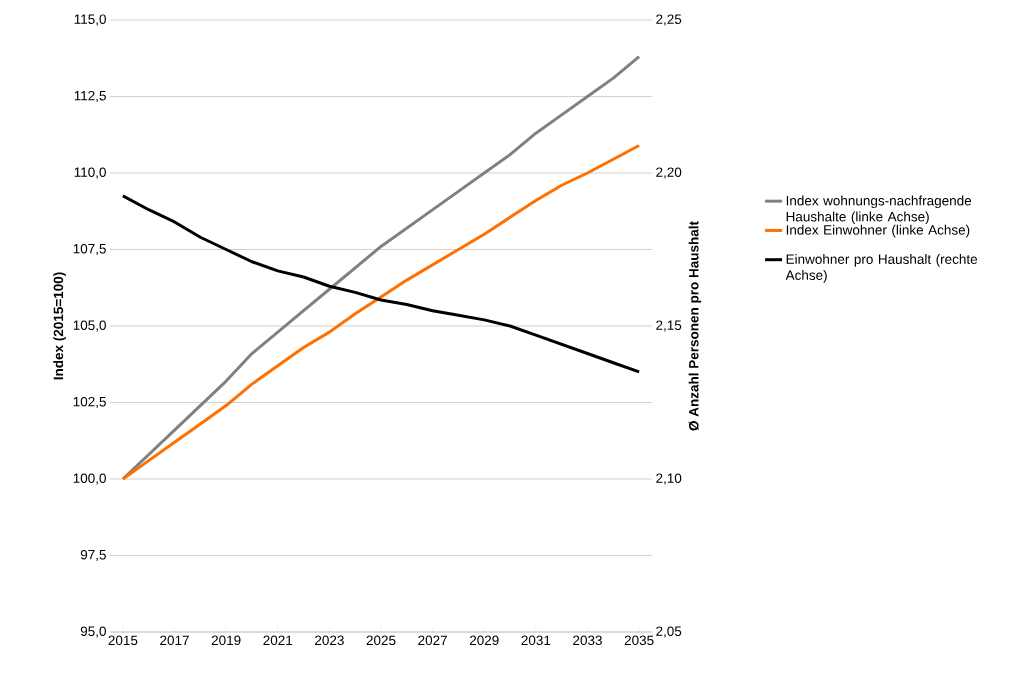 The height and width of the screenshot is (675, 1034). What do you see at coordinates (90, 96) in the screenshot?
I see `y-tick-label: 112,5` at bounding box center [90, 96].